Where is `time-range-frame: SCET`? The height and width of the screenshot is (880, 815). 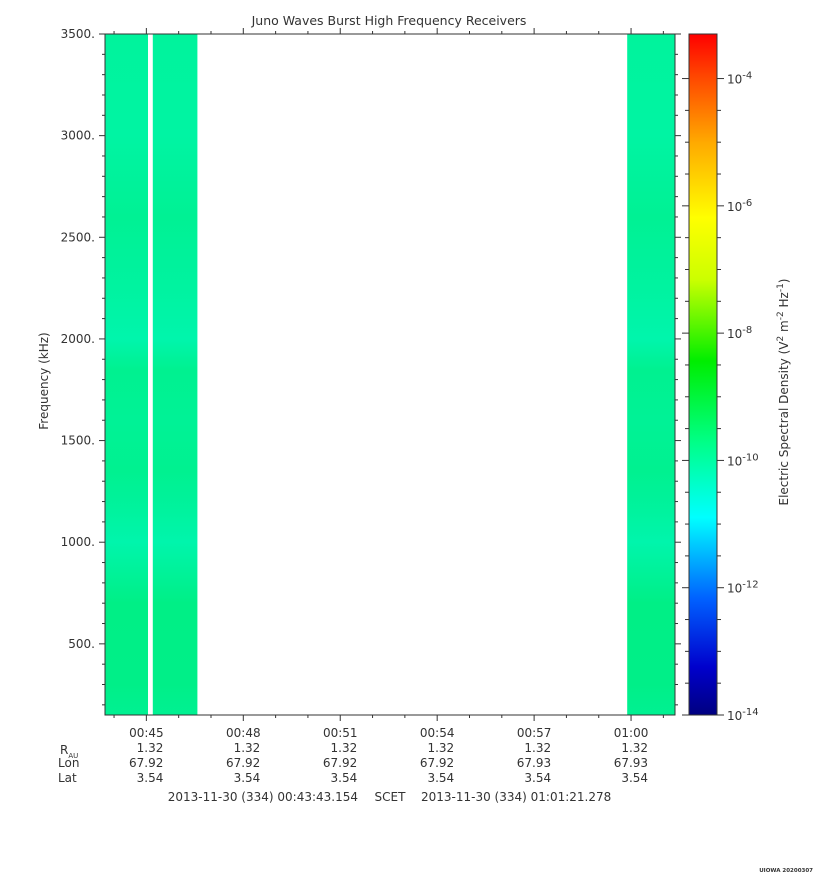
time-range-frame: SCET is located at coordinates (391, 797).